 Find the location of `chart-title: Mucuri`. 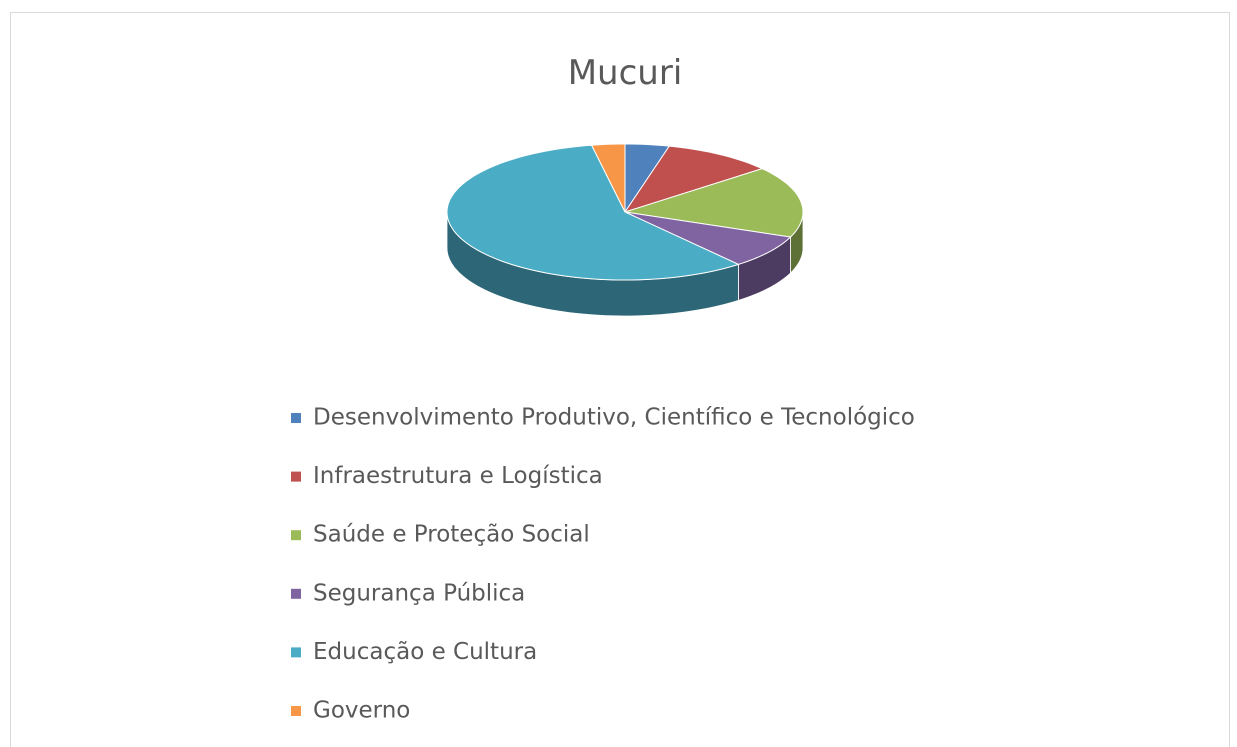

chart-title: Mucuri is located at coordinates (625, 73).